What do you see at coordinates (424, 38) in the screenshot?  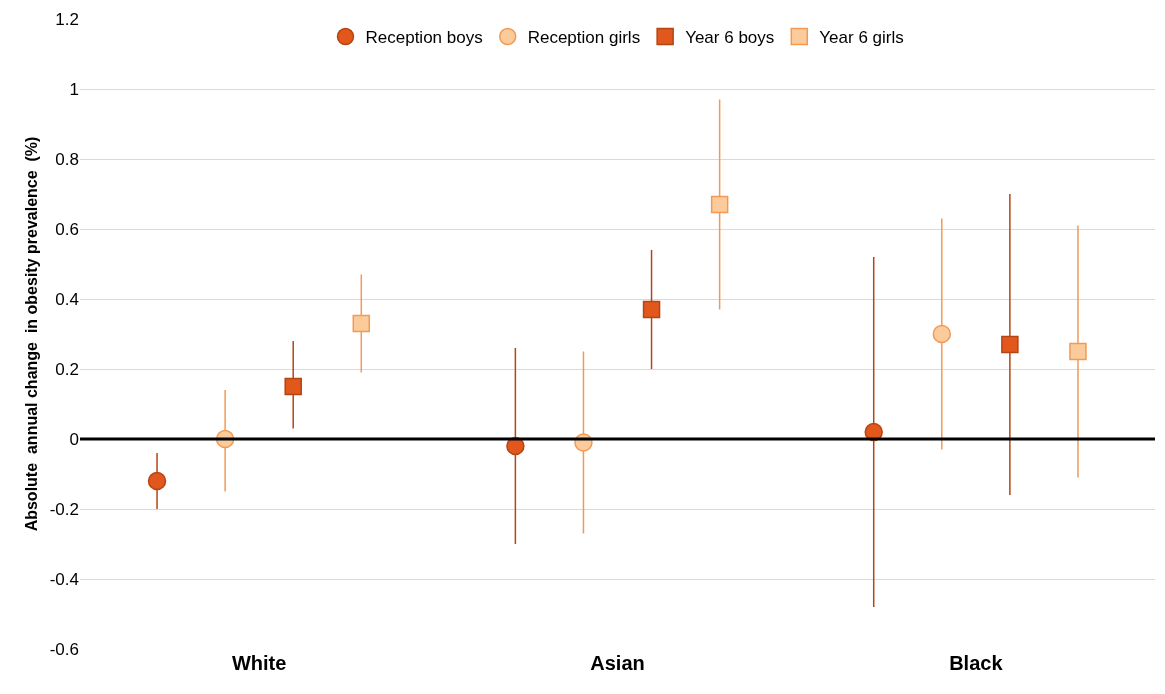 I see `legend-label: Reception boys` at bounding box center [424, 38].